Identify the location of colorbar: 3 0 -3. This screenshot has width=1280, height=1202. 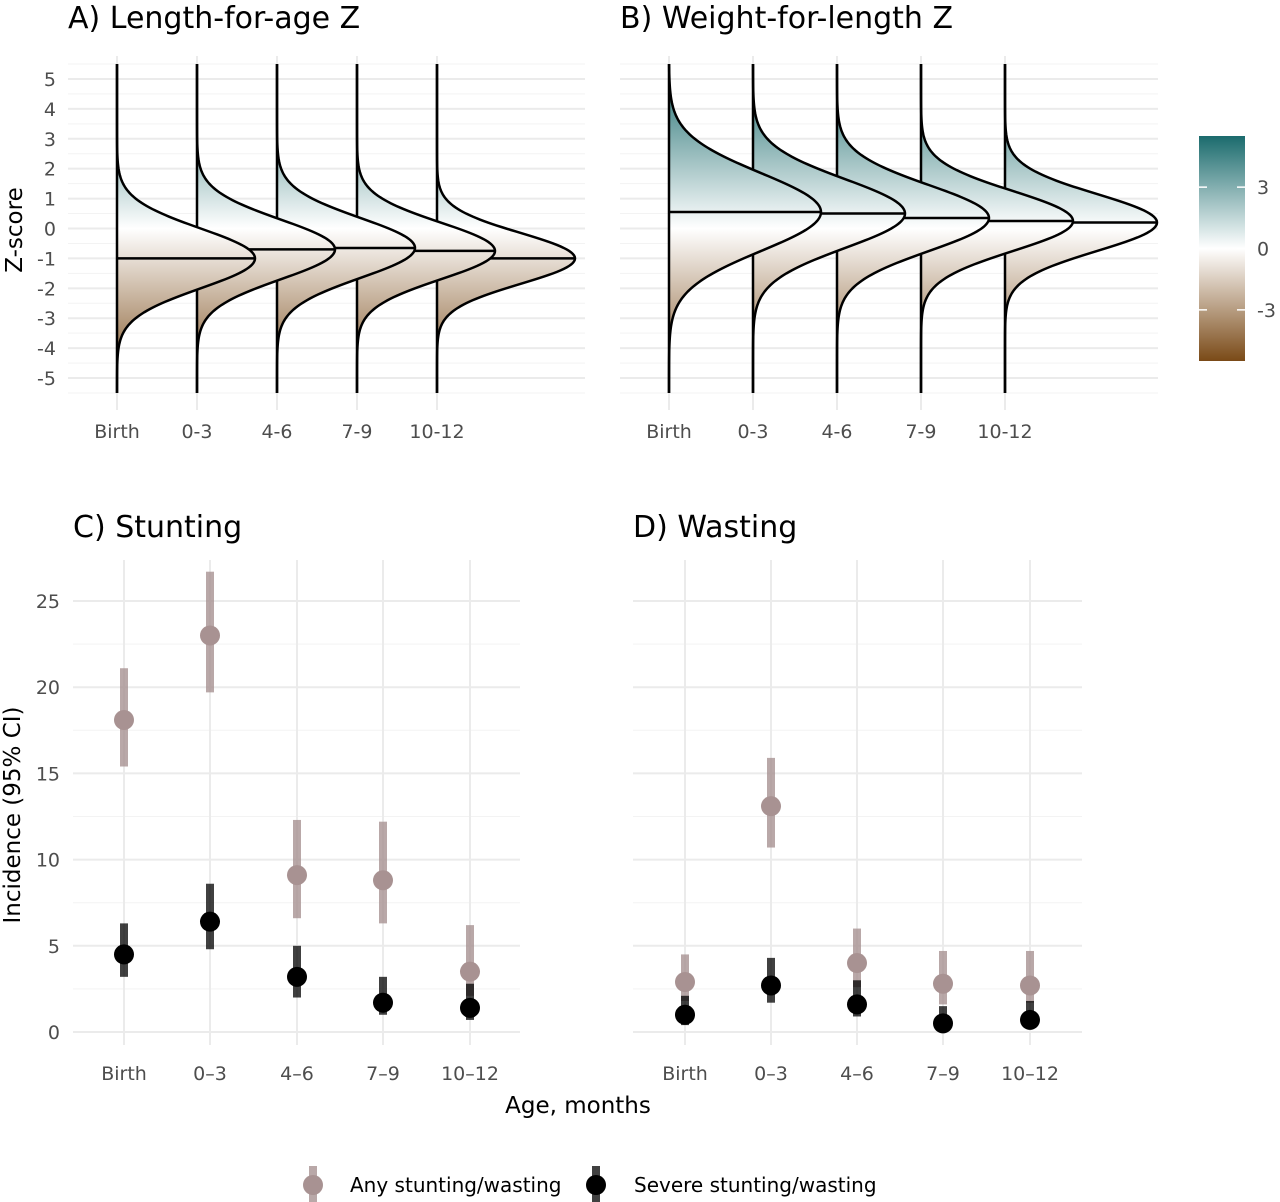
(1237, 248).